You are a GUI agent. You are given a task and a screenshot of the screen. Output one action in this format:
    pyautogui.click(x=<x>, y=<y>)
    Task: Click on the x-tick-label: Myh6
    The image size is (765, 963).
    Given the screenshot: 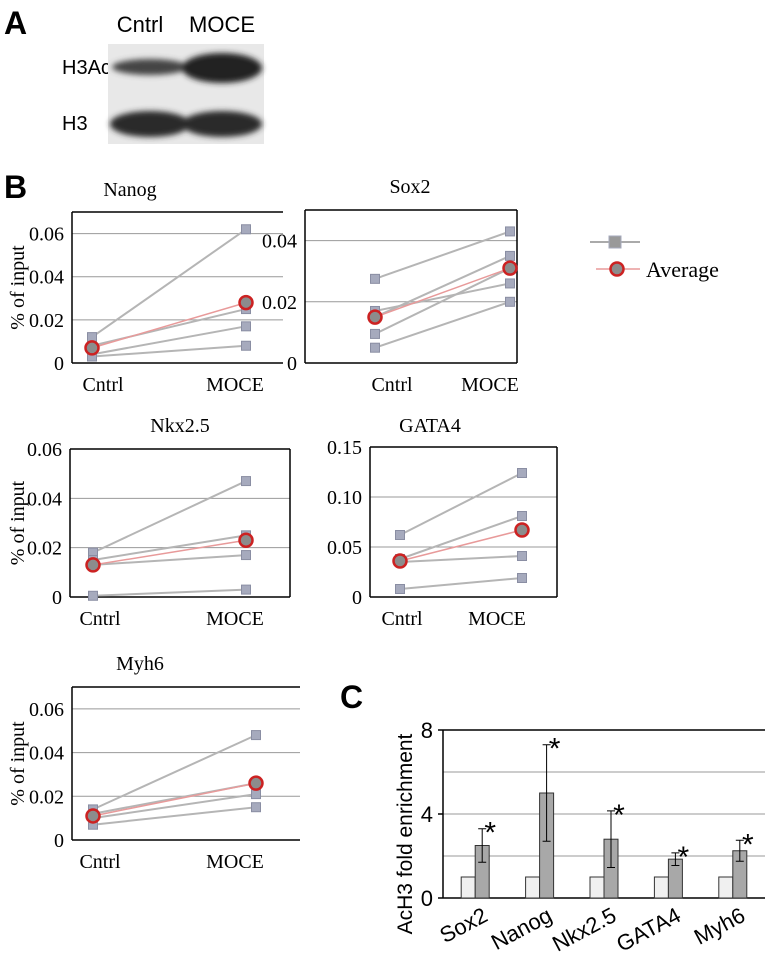 What is the action you would take?
    pyautogui.click(x=719, y=925)
    